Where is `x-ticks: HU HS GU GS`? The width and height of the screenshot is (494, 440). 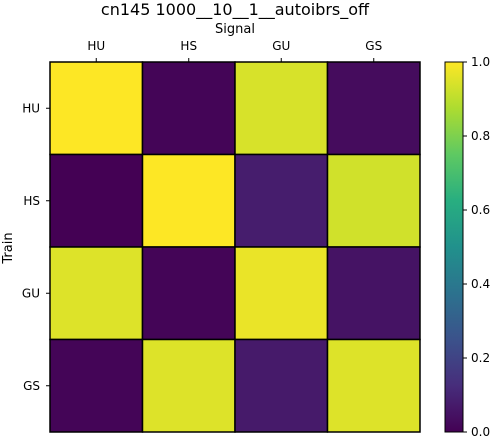
x-ticks: HU HS GU GS is located at coordinates (234, 50).